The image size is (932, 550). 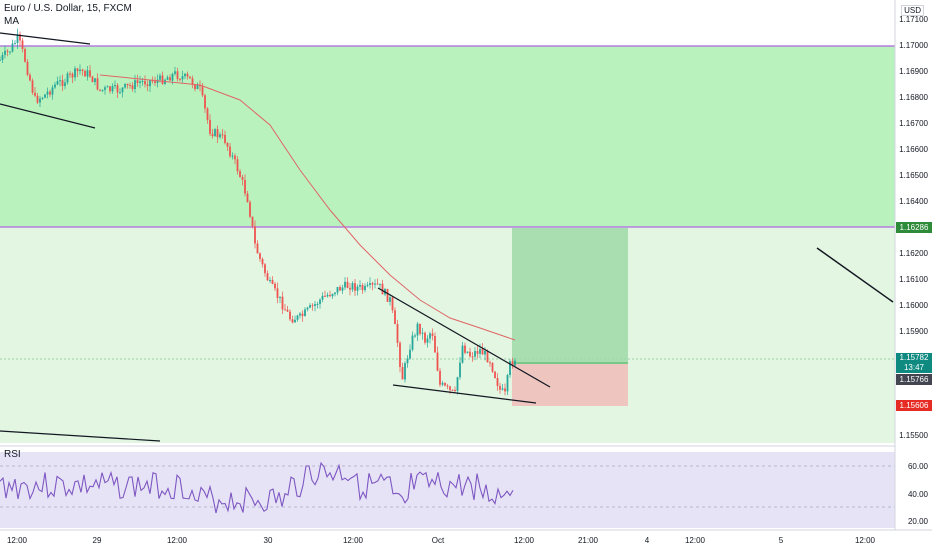 What do you see at coordinates (570, 295) in the screenshot?
I see `target-box` at bounding box center [570, 295].